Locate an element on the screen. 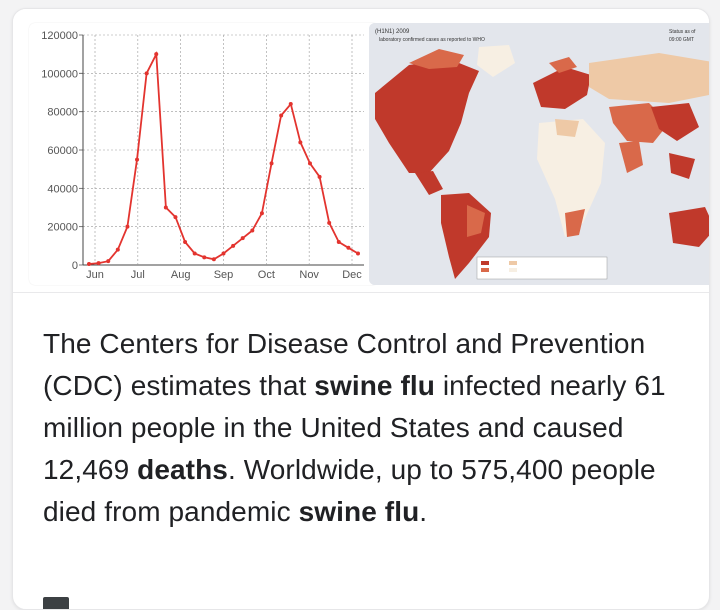 This screenshot has width=720, height=610. map-header-left: (H1N1) 2009 is located at coordinates (392, 32).